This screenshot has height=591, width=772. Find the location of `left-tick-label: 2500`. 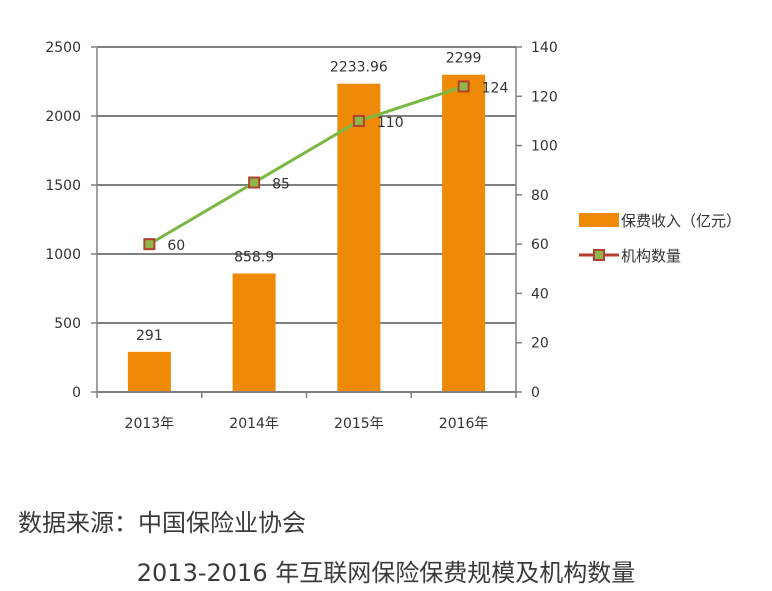

left-tick-label: 2500 is located at coordinates (63, 48).